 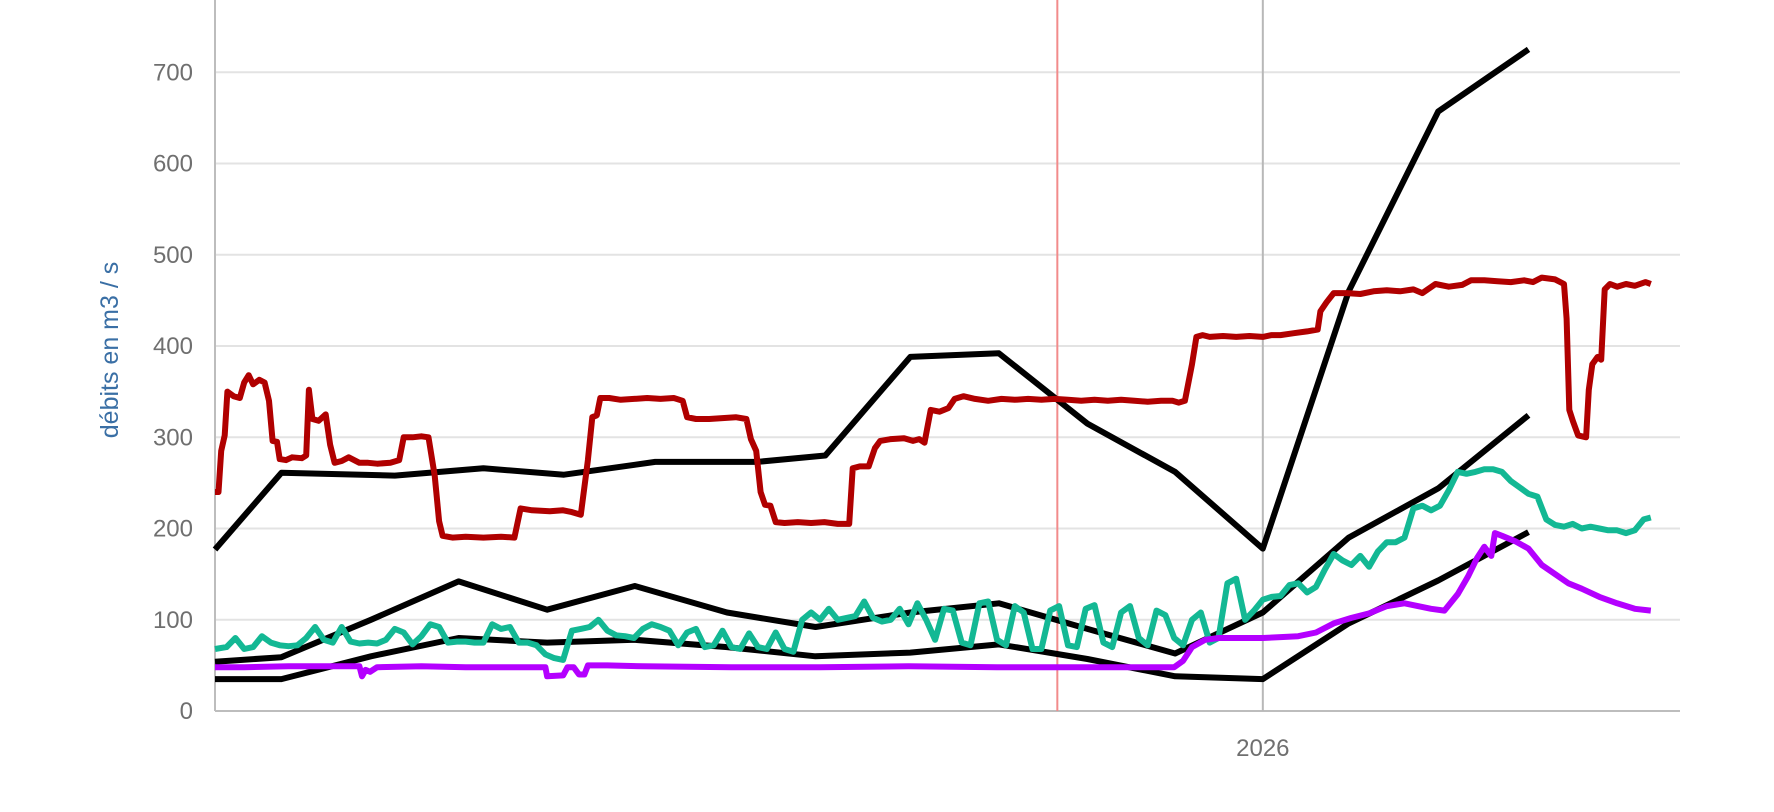 What do you see at coordinates (1262, 748) in the screenshot?
I see `x-tick-label: 2026` at bounding box center [1262, 748].